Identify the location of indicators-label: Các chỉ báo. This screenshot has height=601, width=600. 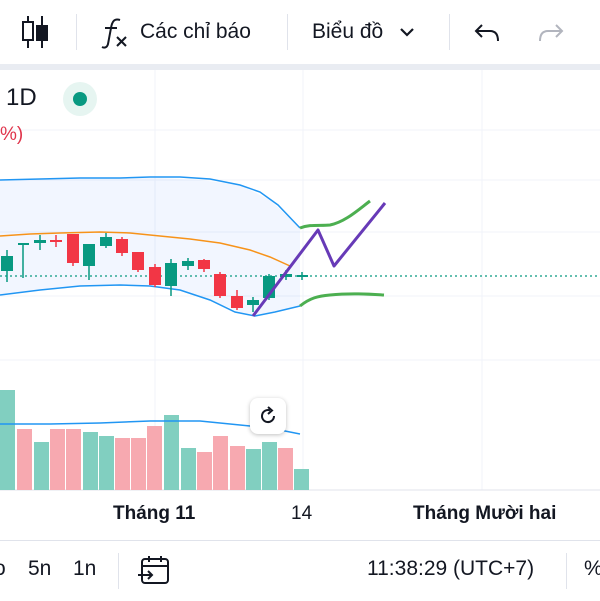
(195, 31).